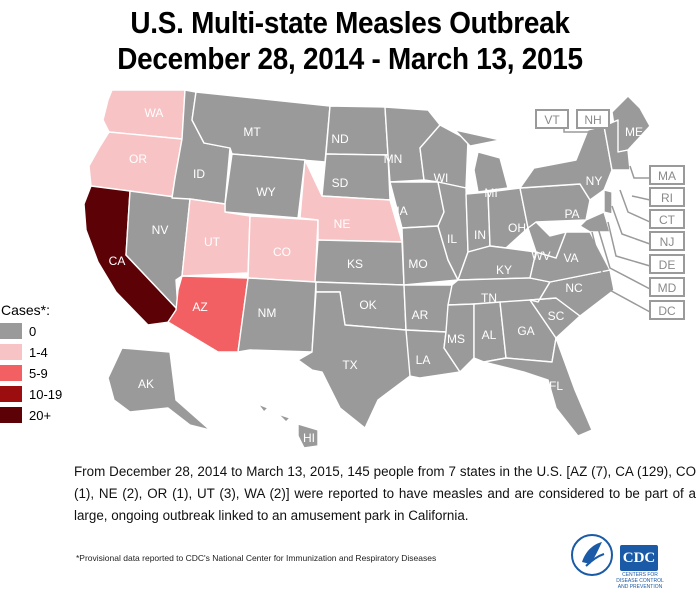  I want to click on label-GA: GA, so click(525, 331).